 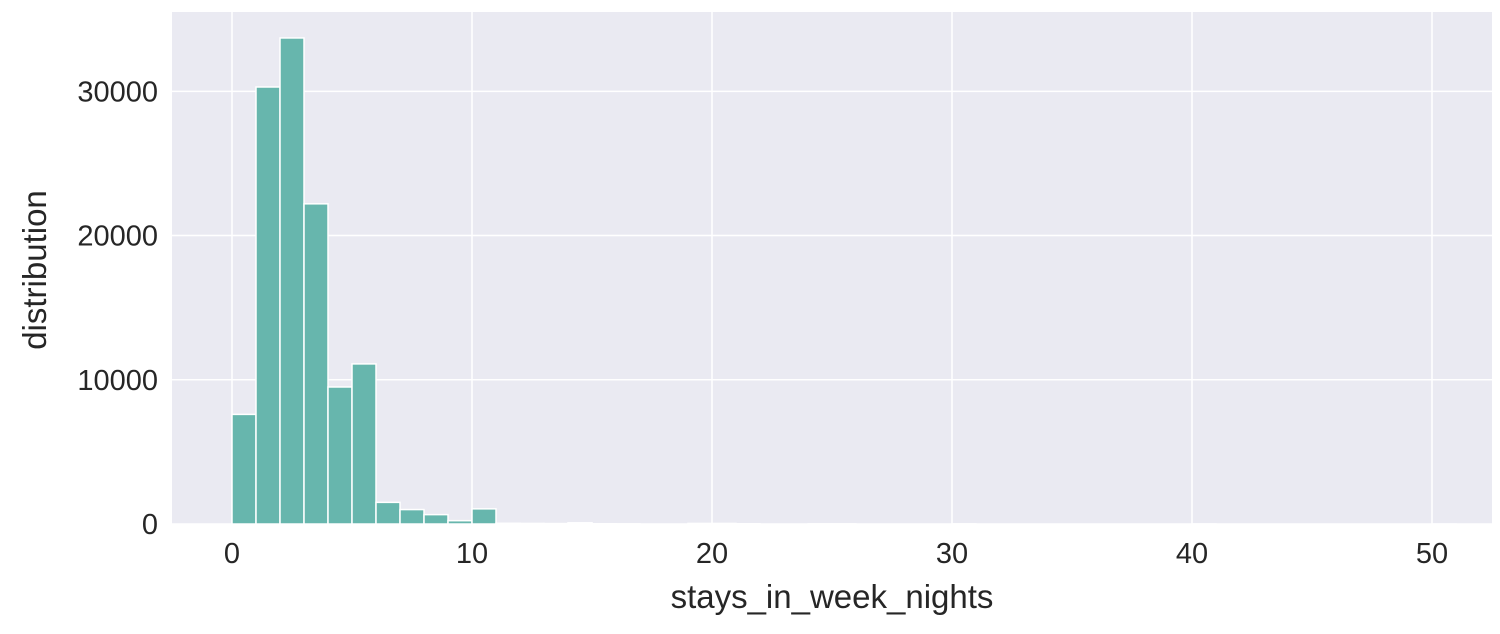 I want to click on y-tick-label: 20000, so click(x=117, y=237).